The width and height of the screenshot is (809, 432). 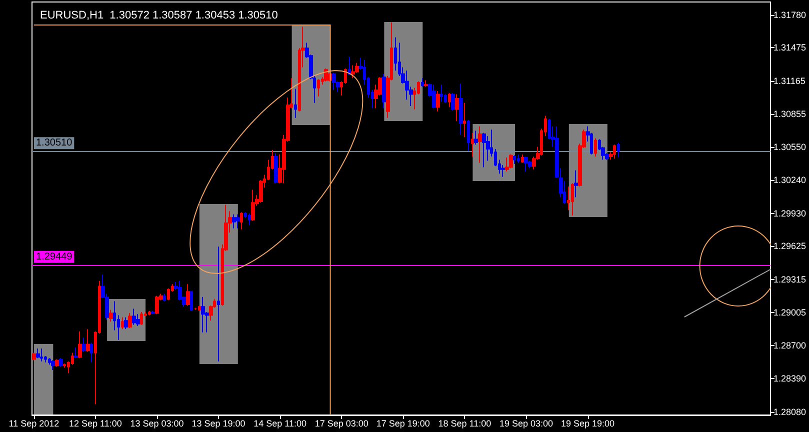 What do you see at coordinates (95, 423) in the screenshot?
I see `x-tick-label: 12 Sep 11:00` at bounding box center [95, 423].